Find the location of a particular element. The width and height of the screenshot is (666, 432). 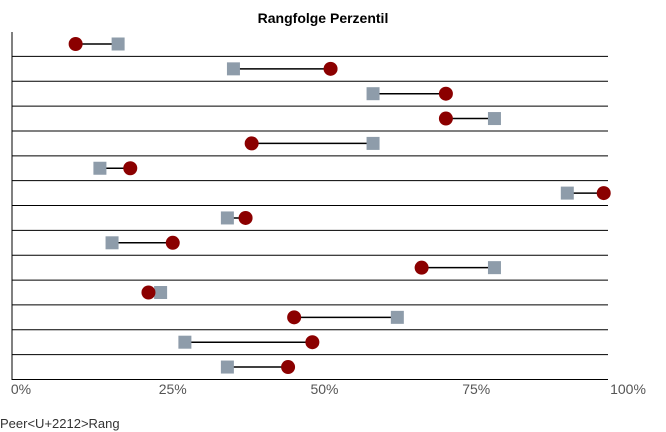

x-tick-label: 0% is located at coordinates (21, 389).